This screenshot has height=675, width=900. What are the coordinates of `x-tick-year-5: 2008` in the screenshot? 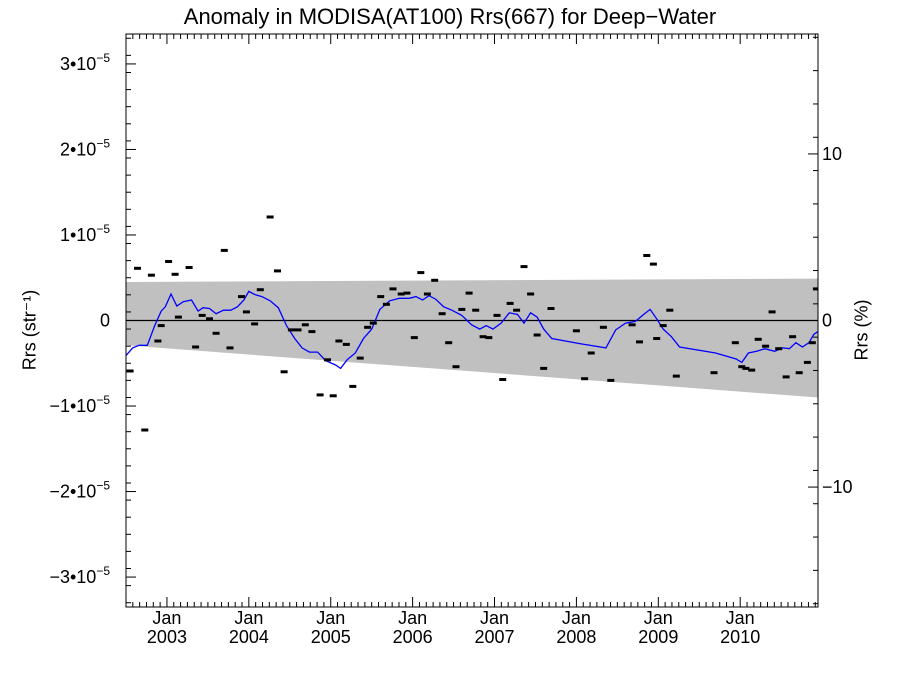 It's located at (576, 637).